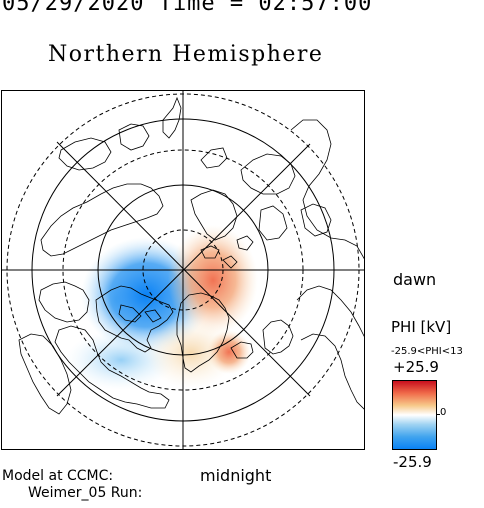  What do you see at coordinates (443, 412) in the screenshot?
I see `legend-zero-label: 0` at bounding box center [443, 412].